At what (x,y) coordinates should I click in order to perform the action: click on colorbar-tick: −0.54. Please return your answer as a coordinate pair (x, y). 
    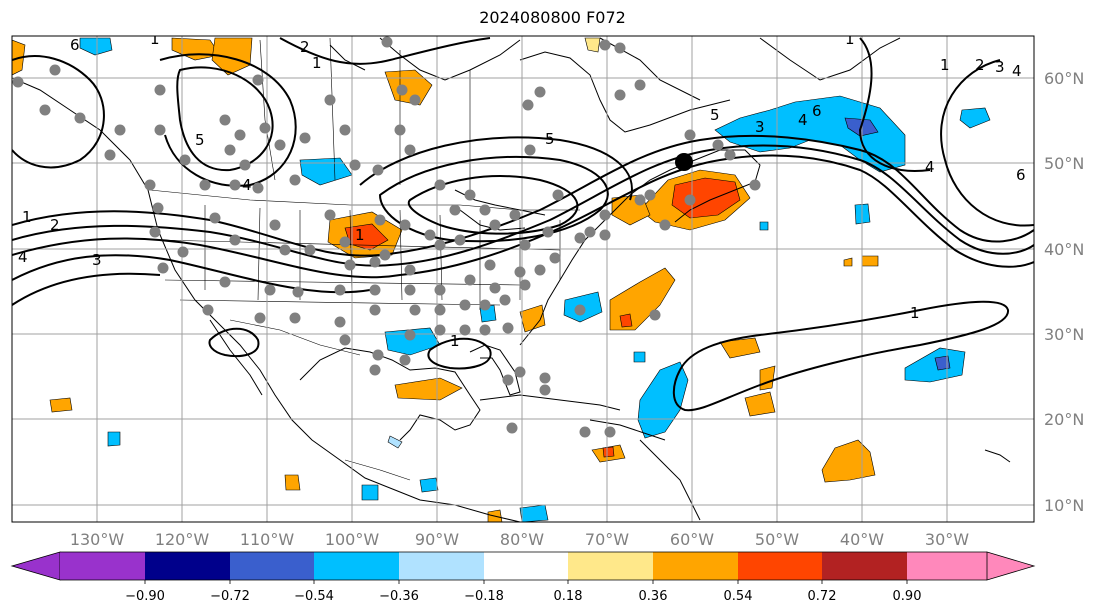
    Looking at the image, I should click on (314, 596).